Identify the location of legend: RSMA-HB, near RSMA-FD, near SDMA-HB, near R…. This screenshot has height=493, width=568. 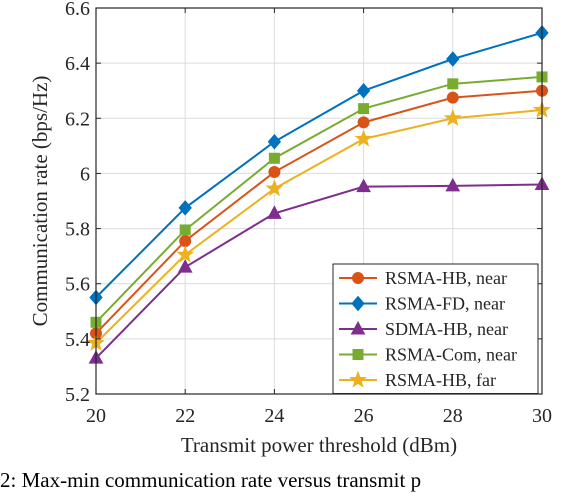
(435, 328).